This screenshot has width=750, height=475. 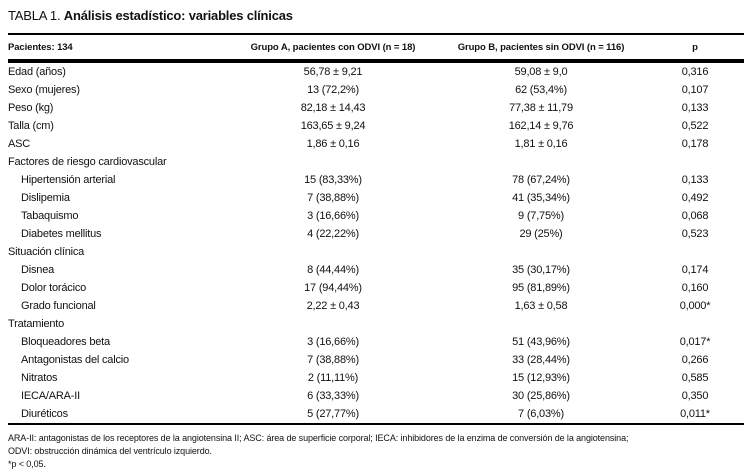 What do you see at coordinates (333, 306) in the screenshot?
I see `group-a-value: 2,22 ± 0,43` at bounding box center [333, 306].